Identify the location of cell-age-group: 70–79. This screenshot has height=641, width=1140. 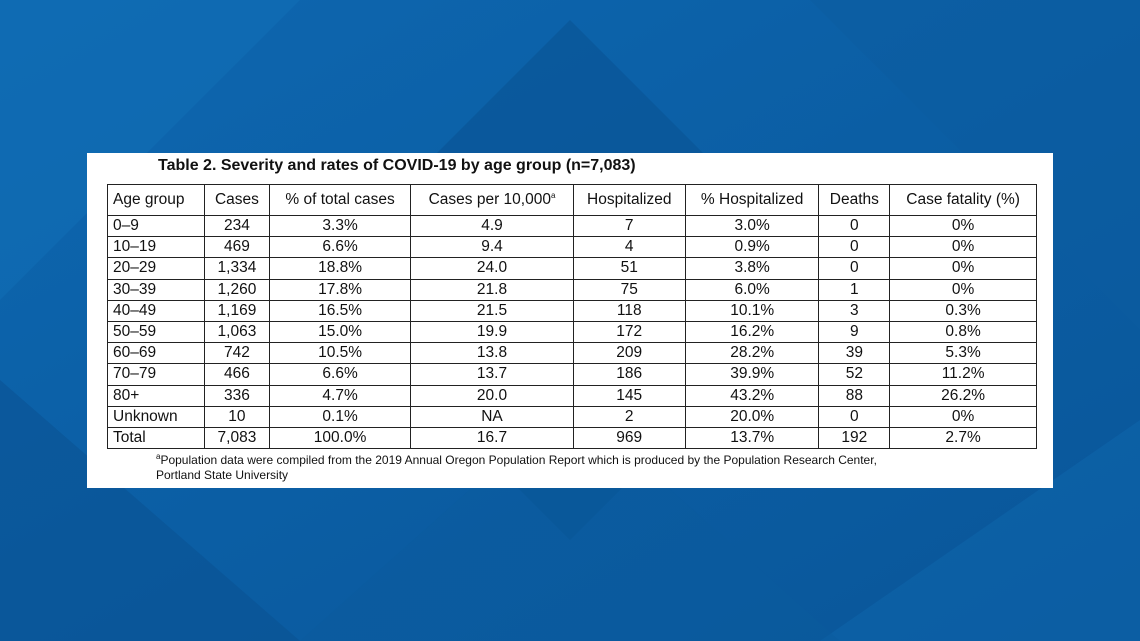
(156, 374).